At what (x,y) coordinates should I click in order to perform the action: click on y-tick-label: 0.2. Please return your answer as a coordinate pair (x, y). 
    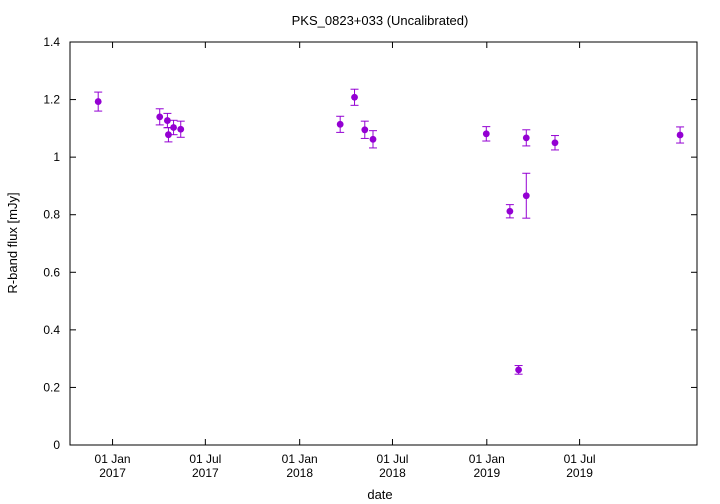
    Looking at the image, I should click on (51, 387).